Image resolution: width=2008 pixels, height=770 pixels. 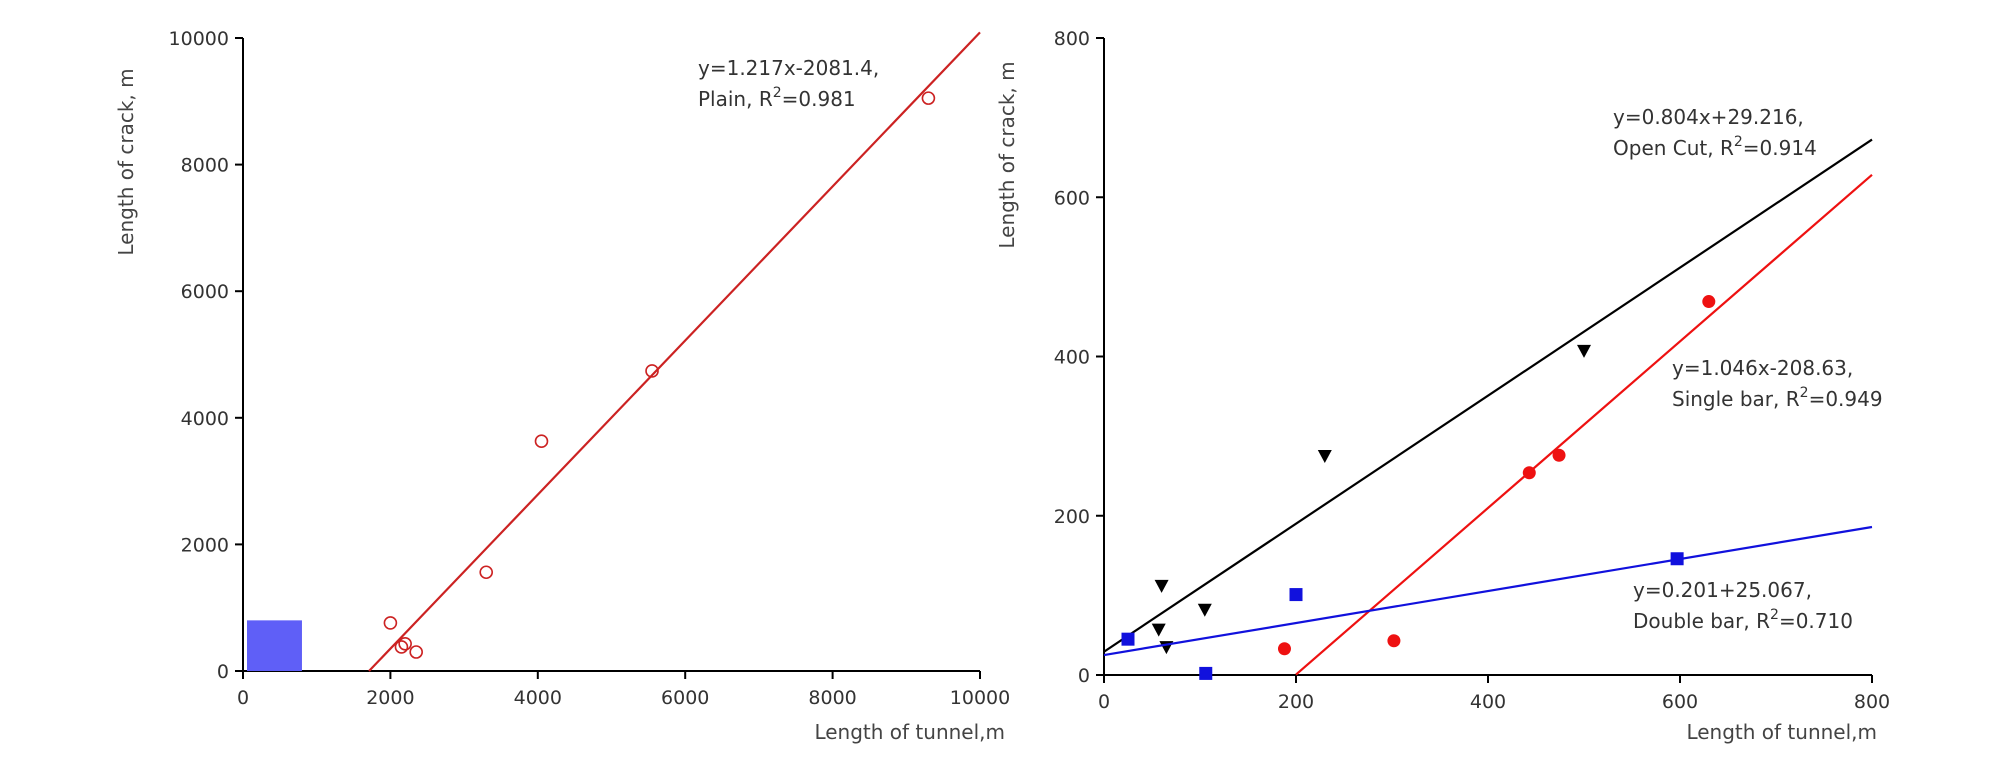 What do you see at coordinates (788, 83) in the screenshot?
I see `annotation-plain: y=1.217x-2081.4, Plain, R2=0.981` at bounding box center [788, 83].